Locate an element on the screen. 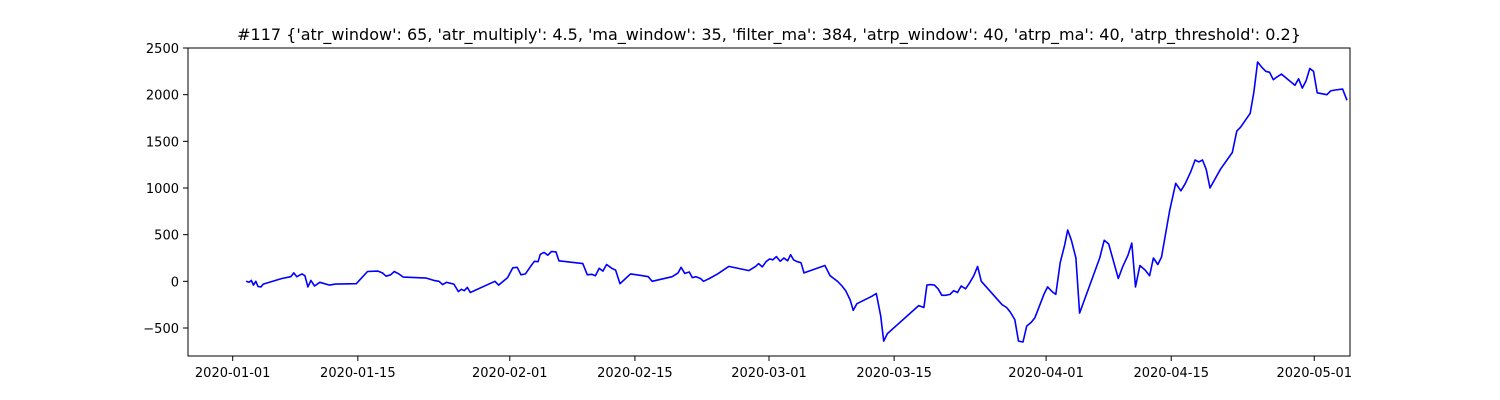  x-tick-label: 2020-05-01 is located at coordinates (1314, 373).